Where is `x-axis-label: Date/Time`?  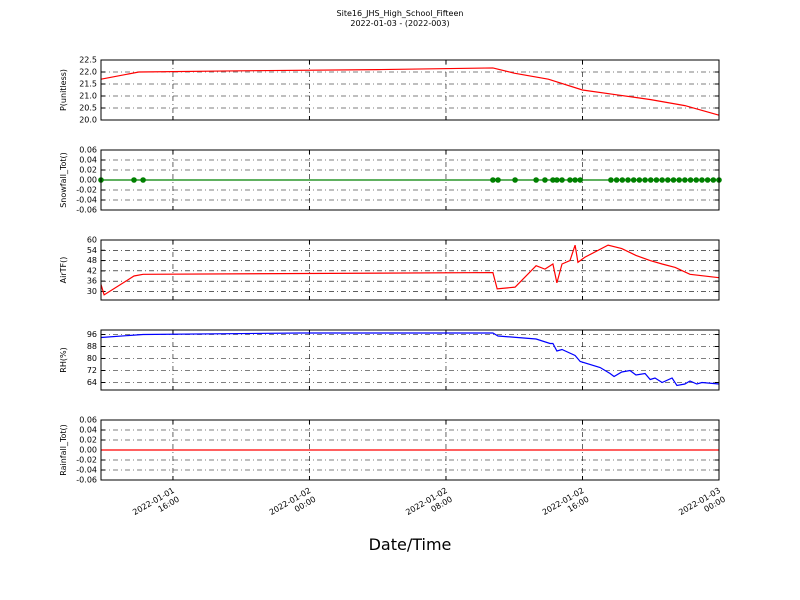
x-axis-label: Date/Time is located at coordinates (410, 544).